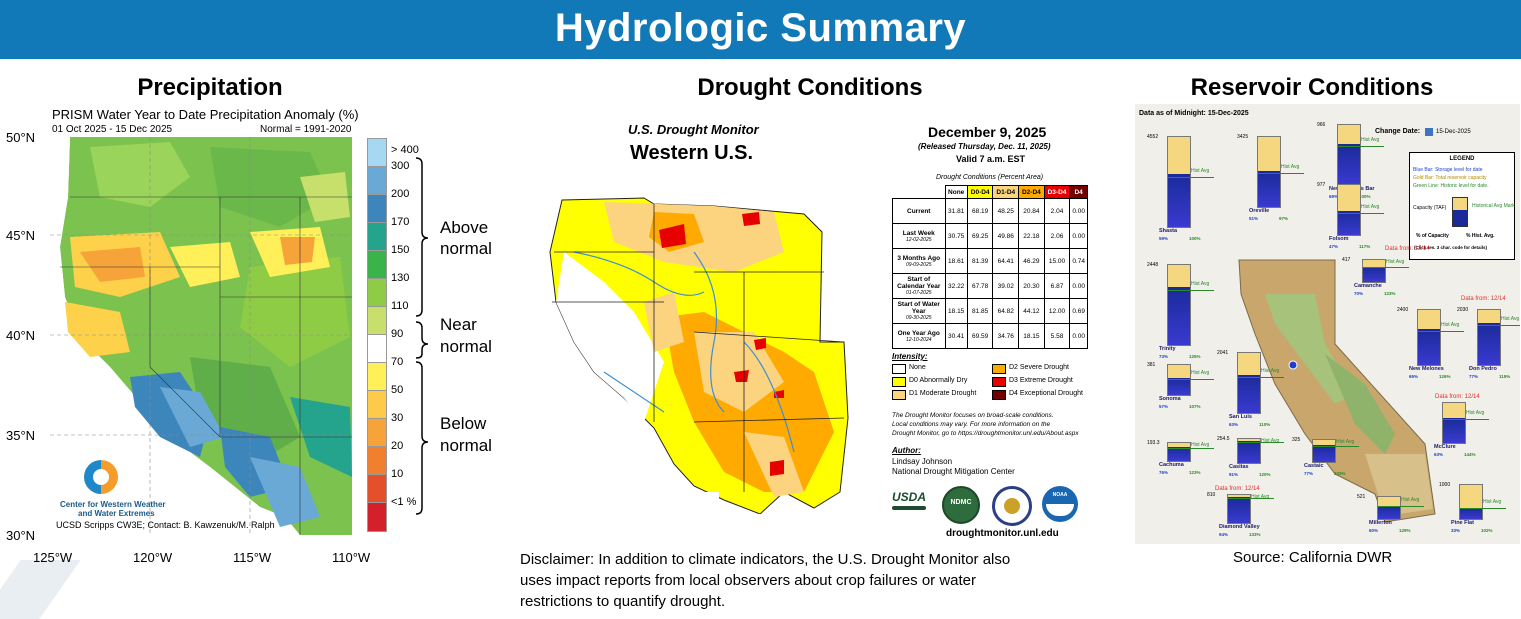  Describe the element at coordinates (1488, 346) in the screenshot. I see `reservoir-gauge: Hist Avg 2030 Don Pedro 77% 115%` at that location.